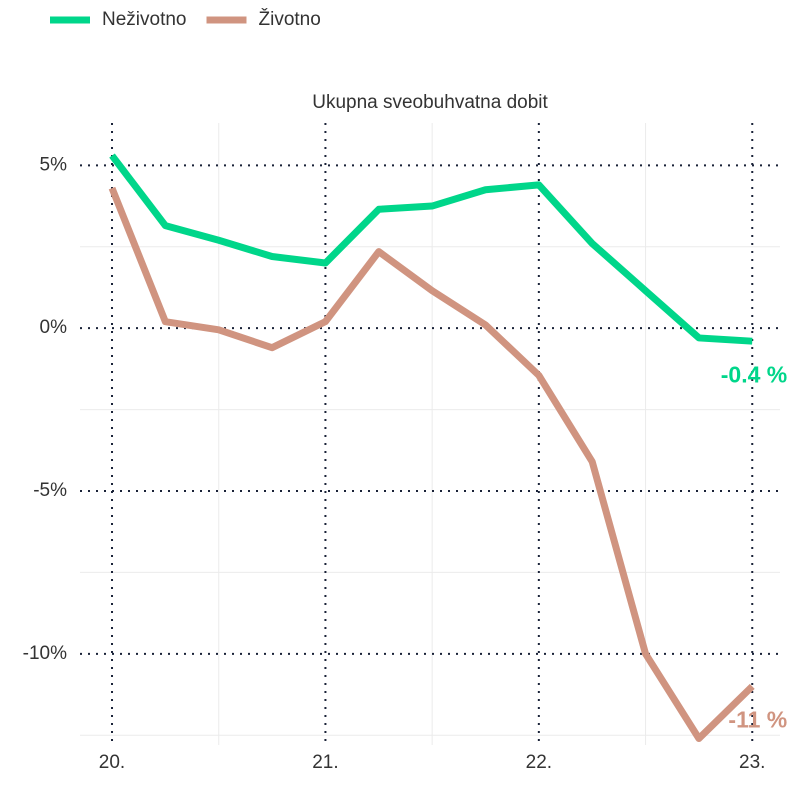 This screenshot has height=798, width=790. I want to click on y-tick-label: -5%, so click(50, 490).